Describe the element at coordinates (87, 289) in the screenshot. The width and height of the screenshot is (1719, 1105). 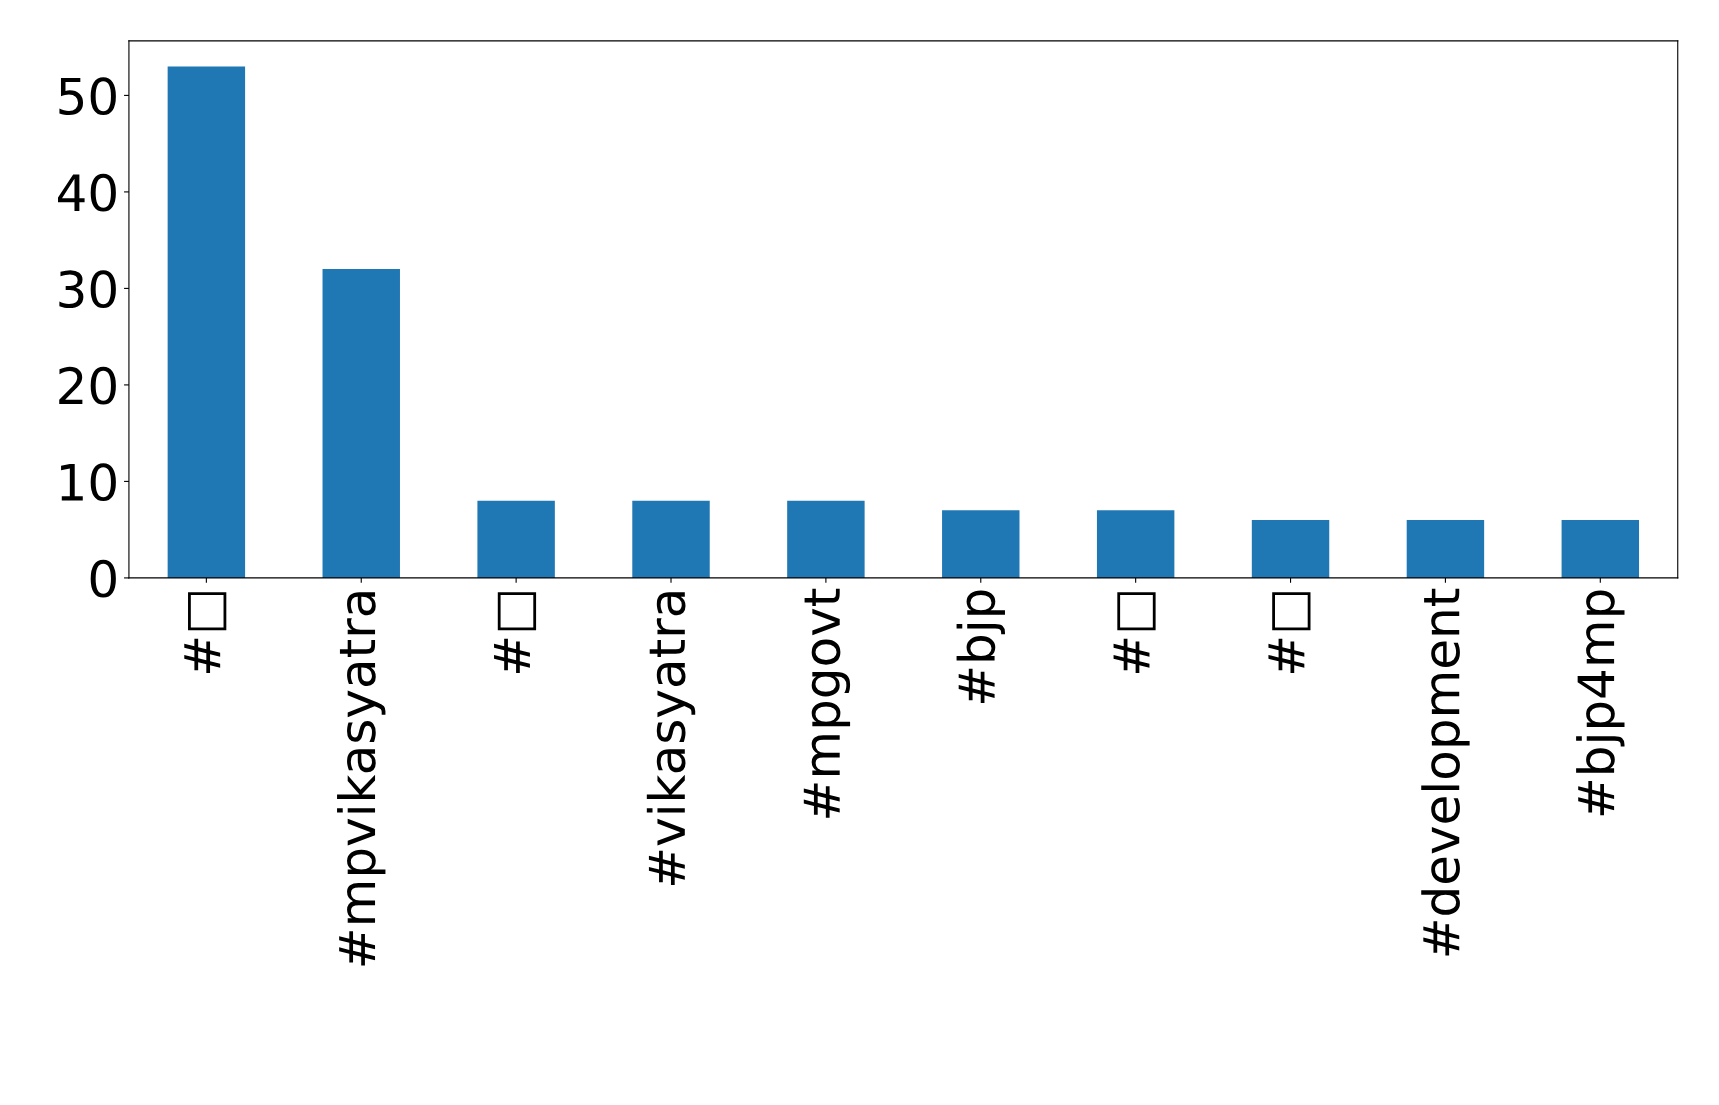
I see `y-tick-label: 30` at that location.